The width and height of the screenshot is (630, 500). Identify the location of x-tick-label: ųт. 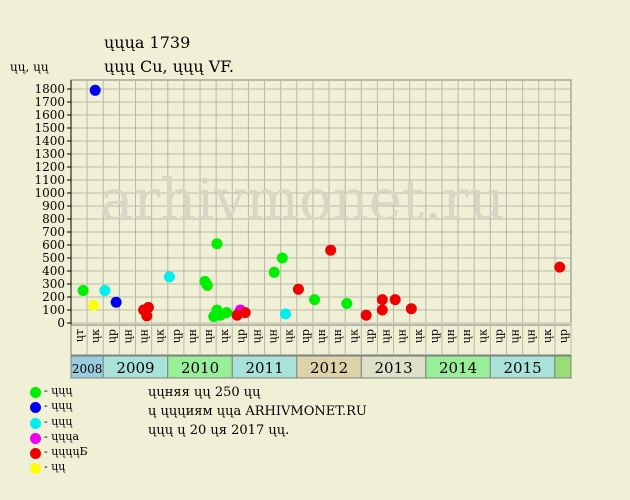
(79, 335).